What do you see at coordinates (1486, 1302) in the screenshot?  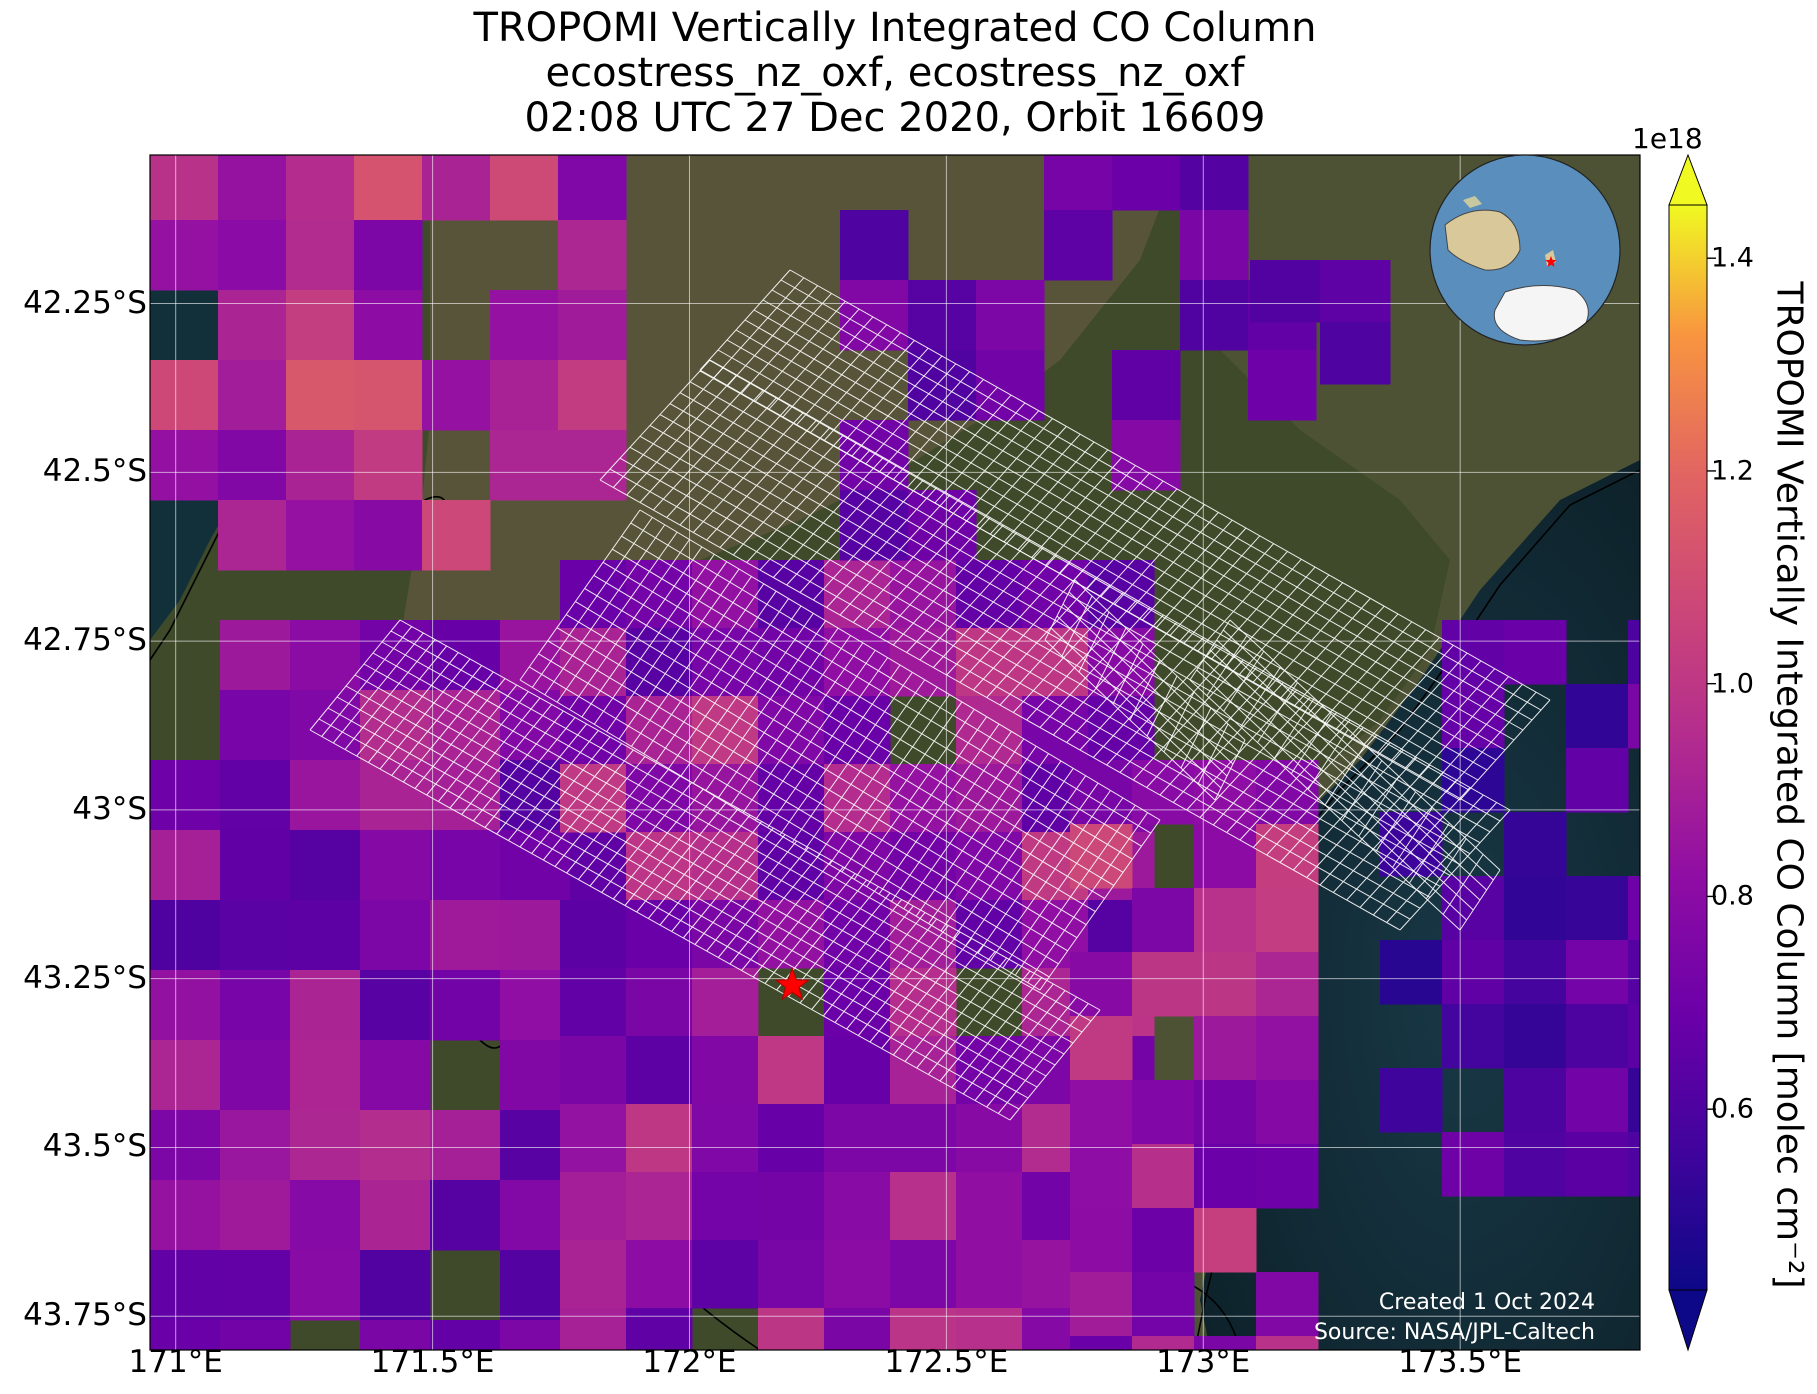 I see `created-credit: Created 1 Oct 2024` at bounding box center [1486, 1302].